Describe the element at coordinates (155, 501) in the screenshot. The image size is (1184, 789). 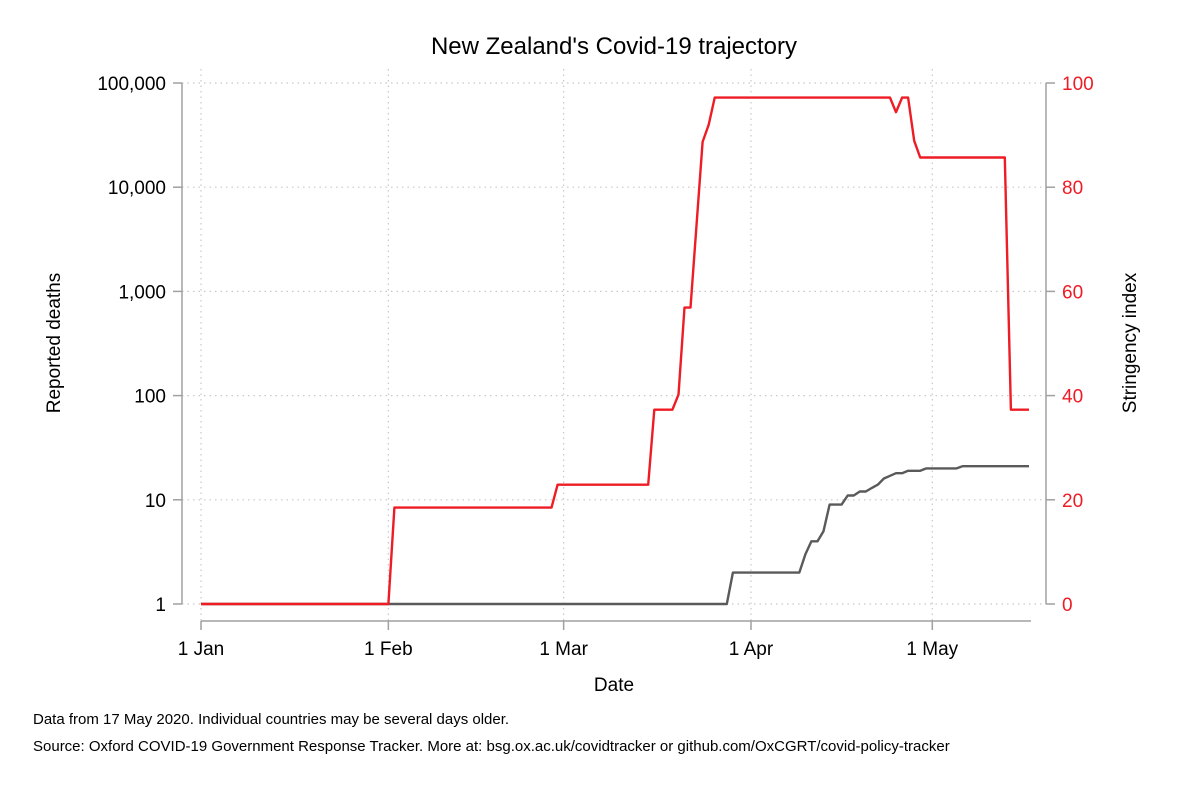
I see `y-left-tick-label: 10` at that location.